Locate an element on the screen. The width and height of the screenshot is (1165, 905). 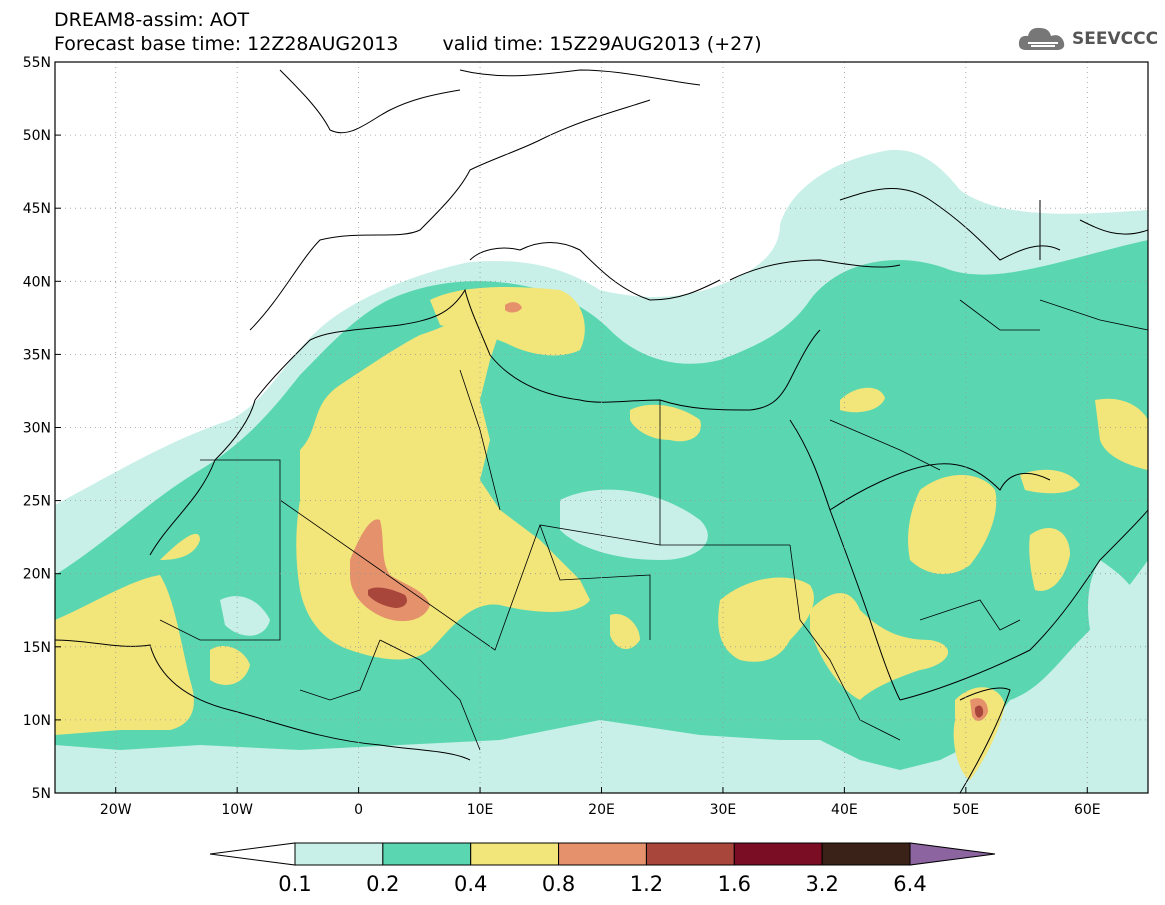
colorbar-upper-extension is located at coordinates (952, 854).